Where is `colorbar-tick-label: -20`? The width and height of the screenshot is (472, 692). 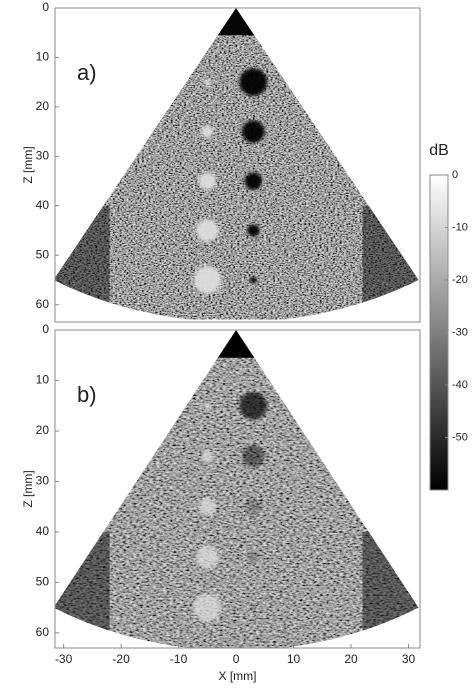
colorbar-tick-label: -20 is located at coordinates (460, 280).